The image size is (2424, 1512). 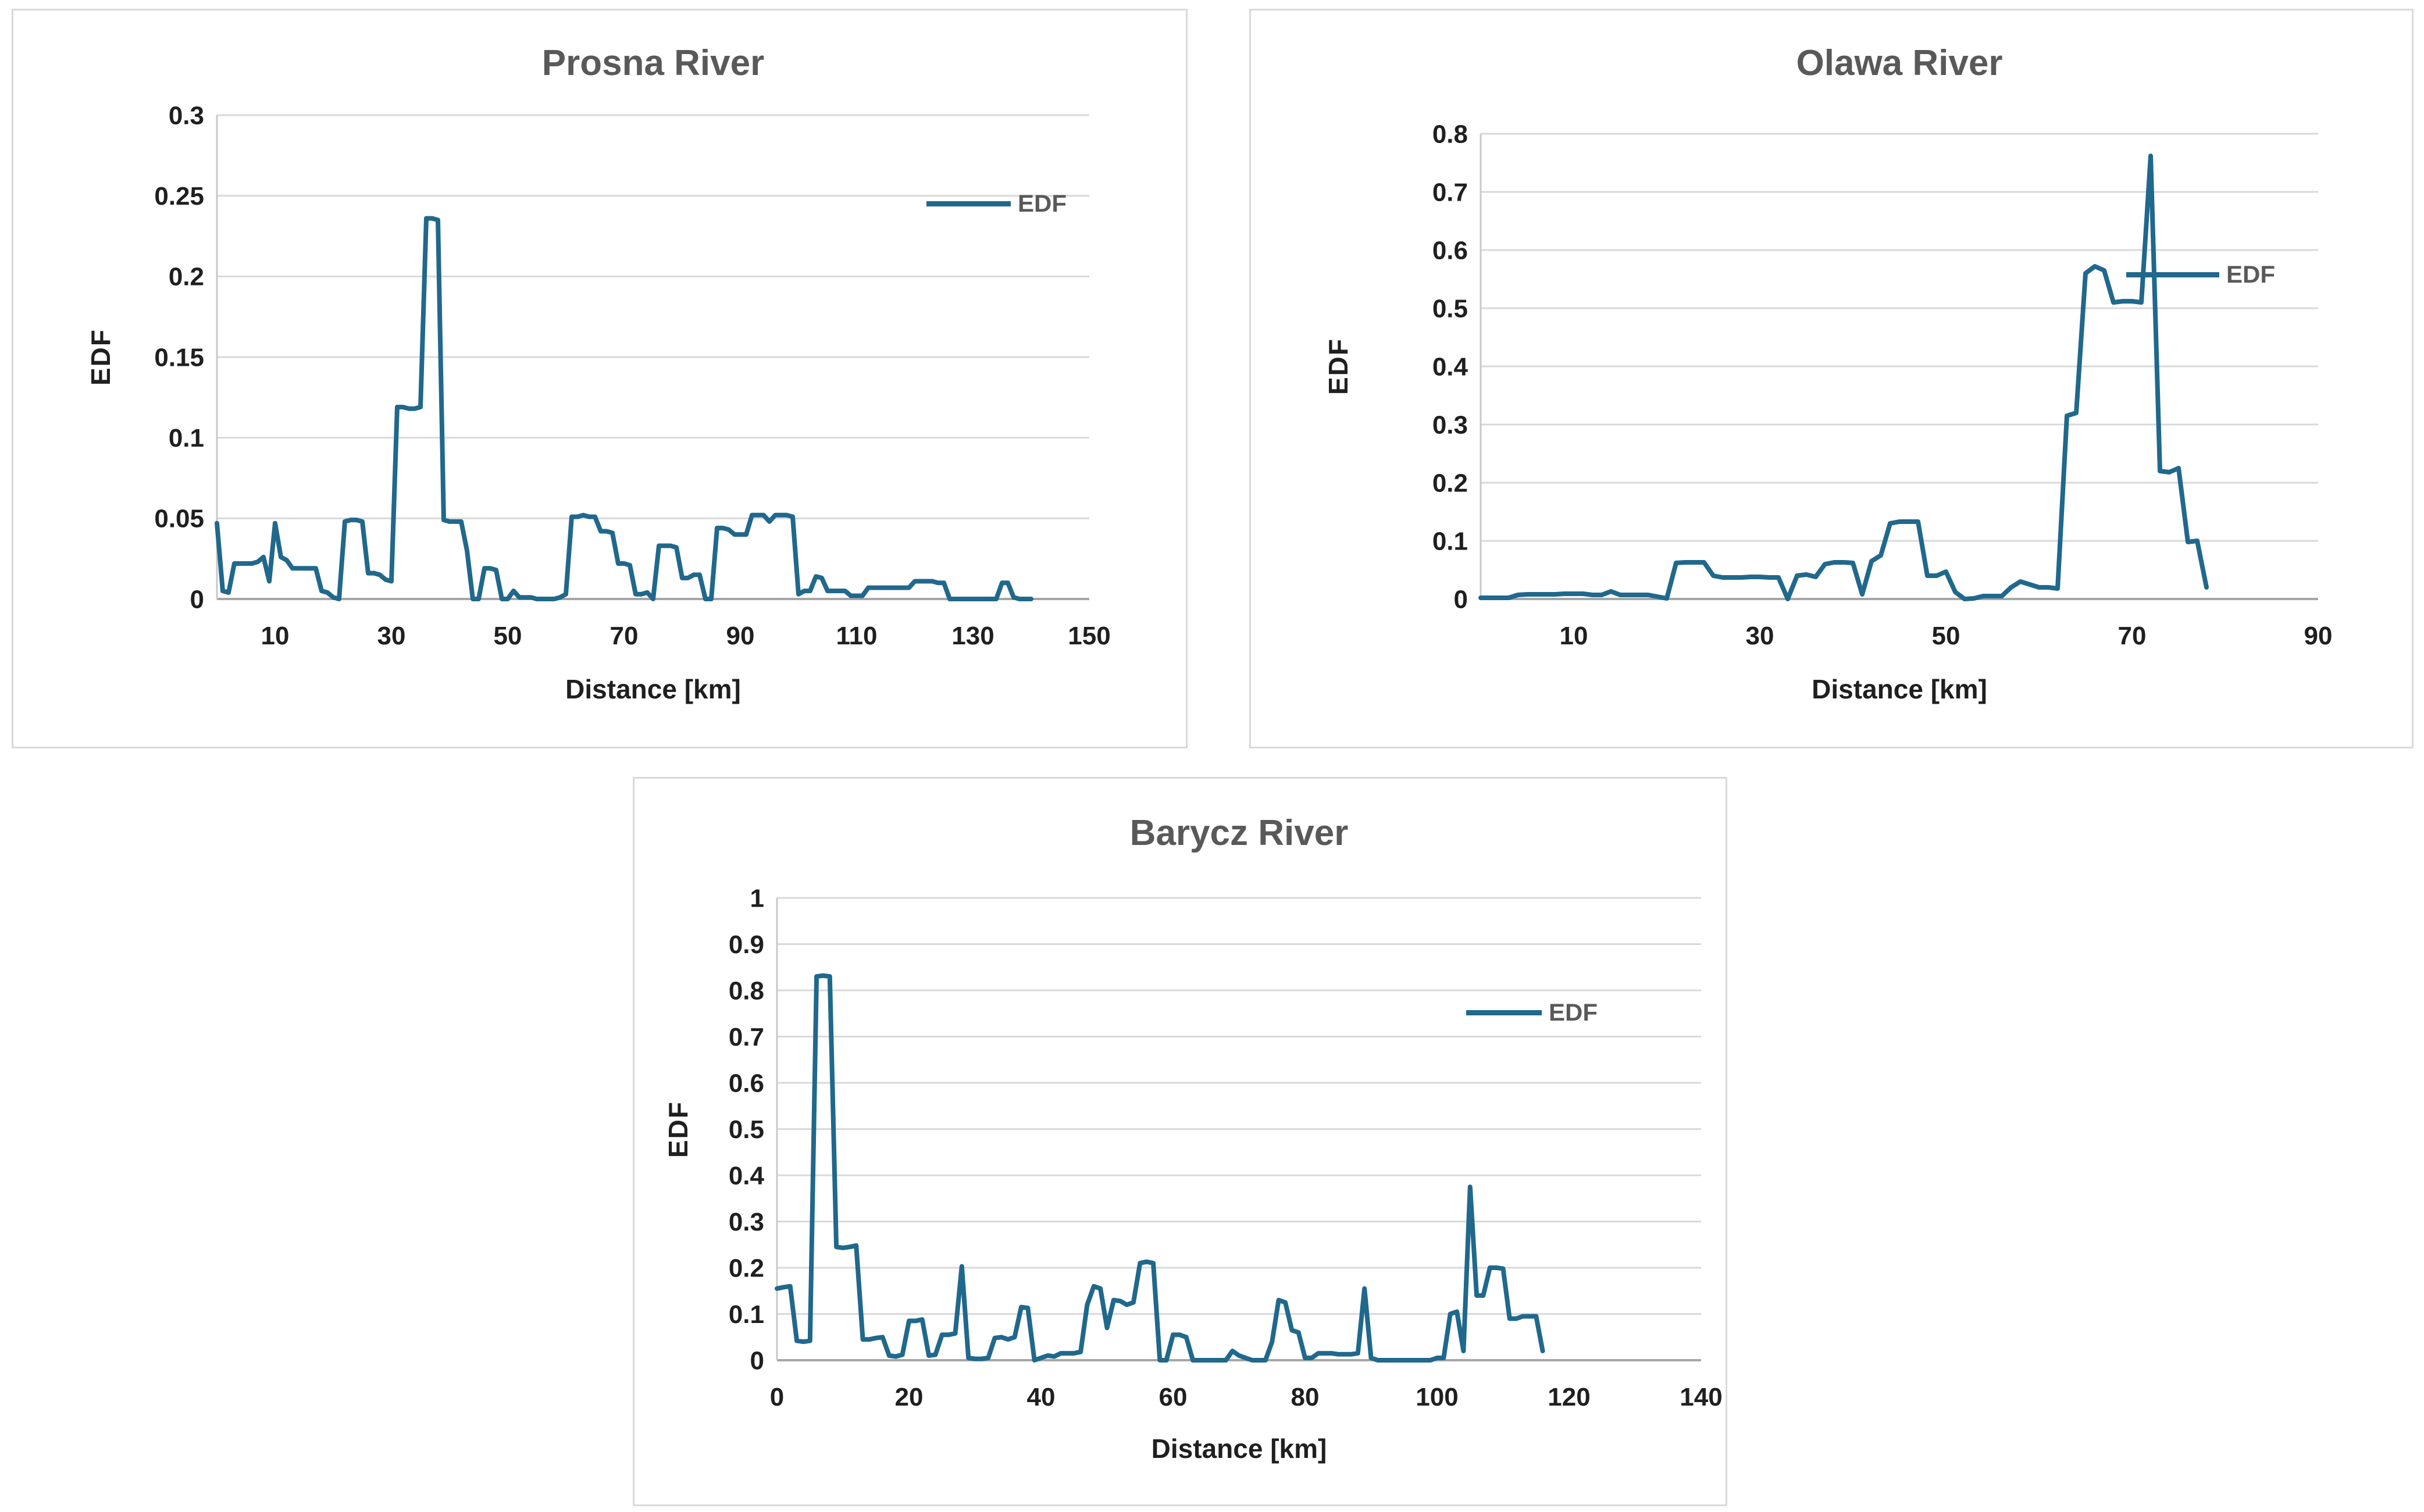 I want to click on x-tick-label: 100, so click(x=1437, y=1397).